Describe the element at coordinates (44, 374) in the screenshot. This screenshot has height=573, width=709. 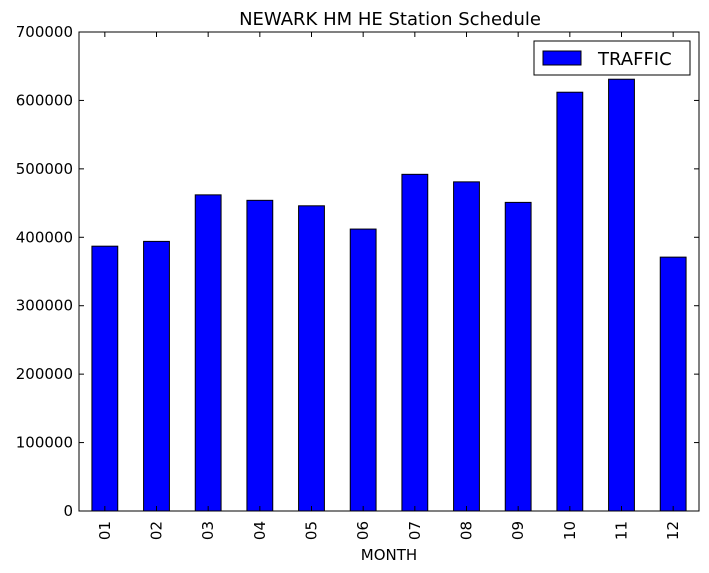
I see `y-tick-label: 200000` at that location.